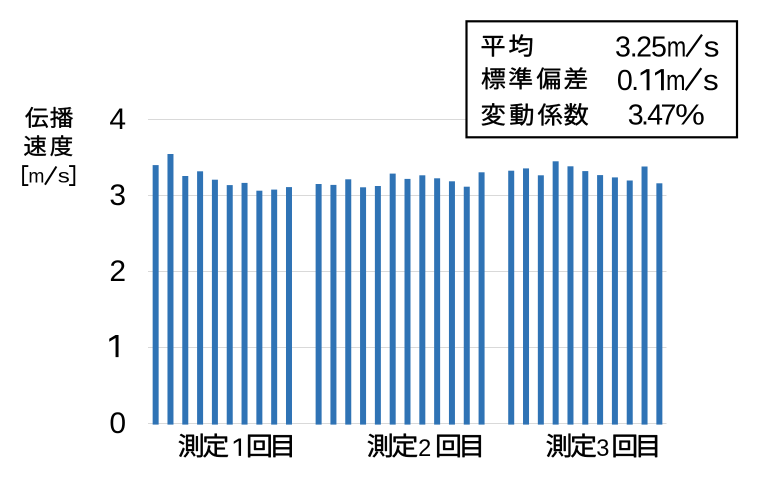 This screenshot has width=765, height=486. Describe the element at coordinates (669, 115) in the screenshot. I see `svg-text: 7` at that location.